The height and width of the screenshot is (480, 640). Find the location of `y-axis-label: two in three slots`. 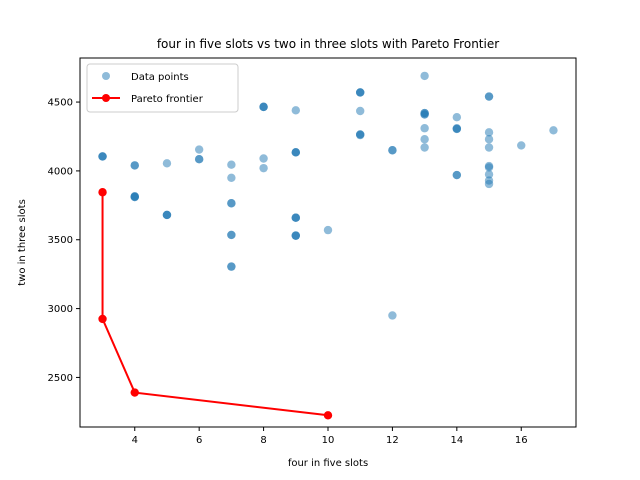

y-axis-label: two in three slots is located at coordinates (22, 242).